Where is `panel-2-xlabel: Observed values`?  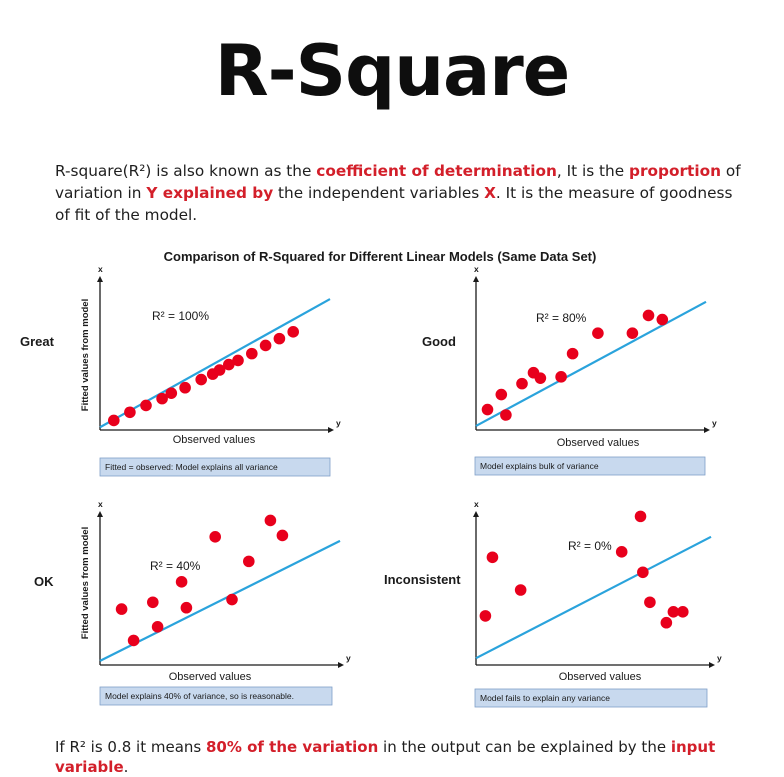 panel-2-xlabel: Observed values is located at coordinates (598, 443).